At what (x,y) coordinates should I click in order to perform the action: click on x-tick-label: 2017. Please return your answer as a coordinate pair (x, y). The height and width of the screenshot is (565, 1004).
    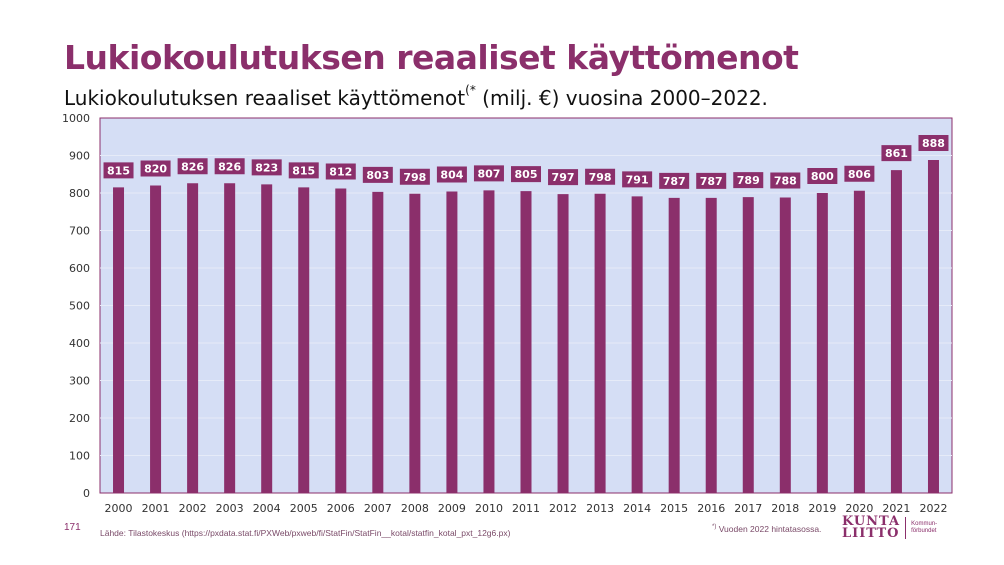
    Looking at the image, I should click on (748, 508).